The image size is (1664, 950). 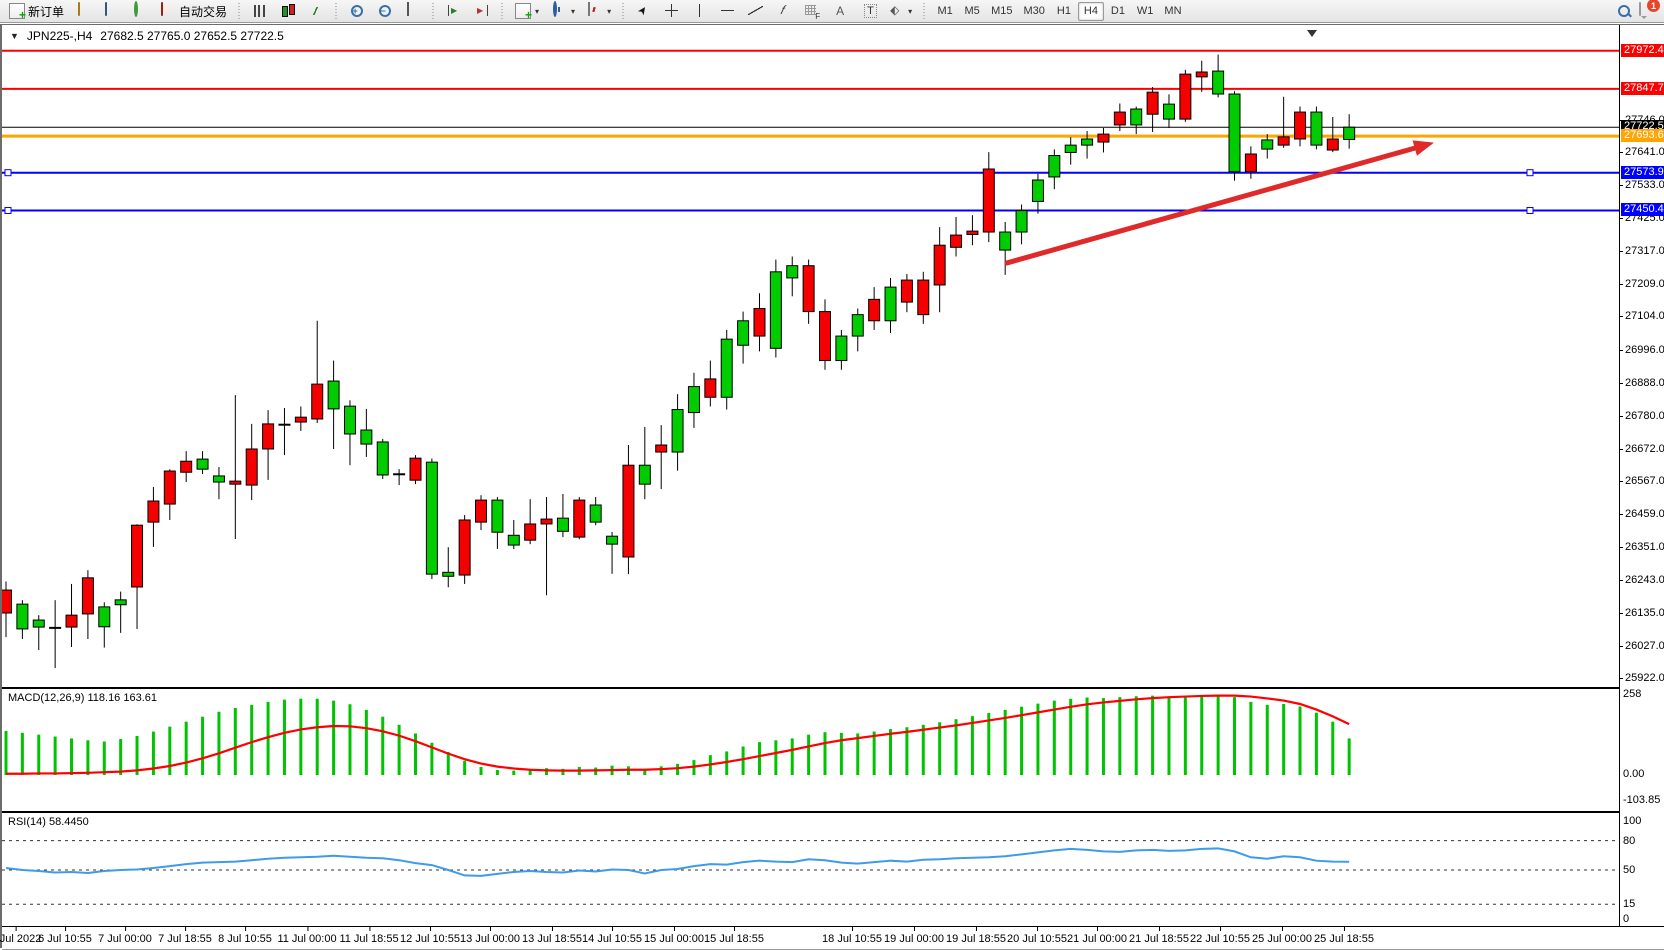 I want to click on zoom-out-button, so click(x=385, y=11).